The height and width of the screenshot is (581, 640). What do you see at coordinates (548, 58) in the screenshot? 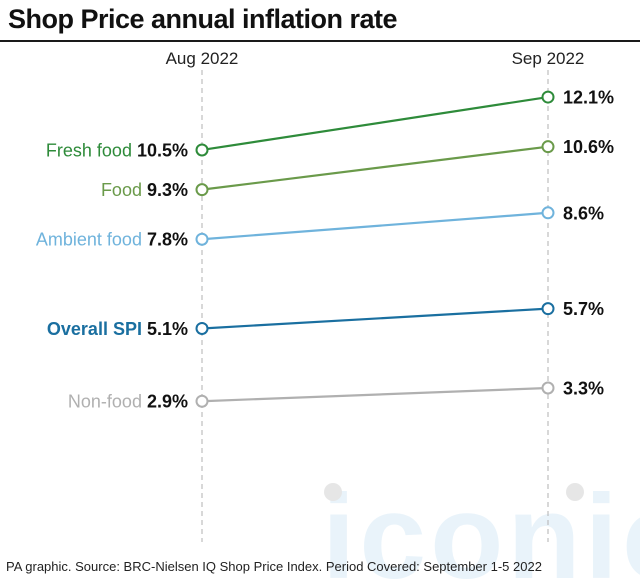
I see `category-label-1: Sep 2022` at bounding box center [548, 58].